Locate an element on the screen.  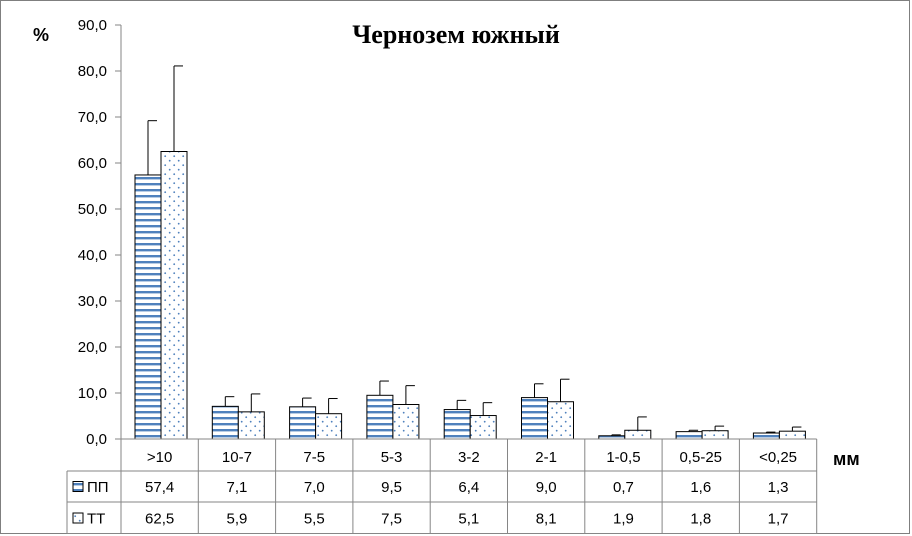
table-value-cell: 57,4 is located at coordinates (159, 487).